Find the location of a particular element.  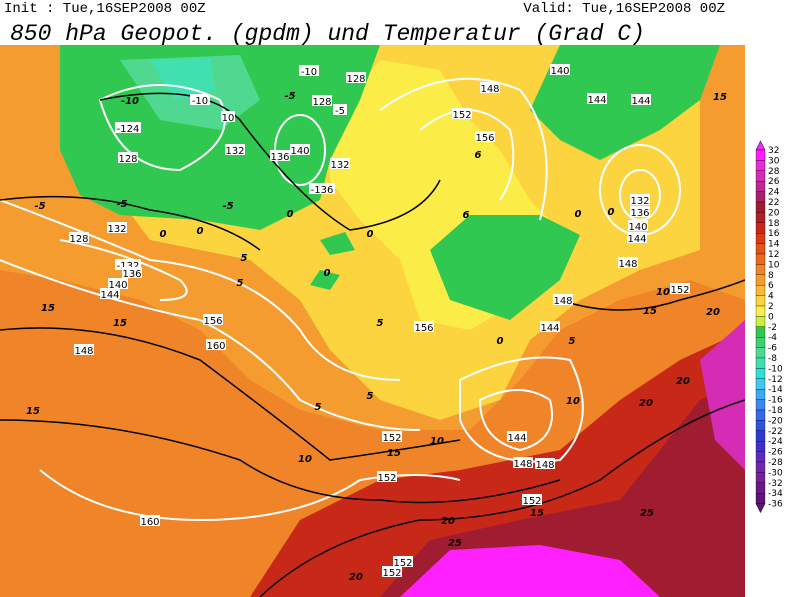

colorbar-label: -14 is located at coordinates (775, 390).